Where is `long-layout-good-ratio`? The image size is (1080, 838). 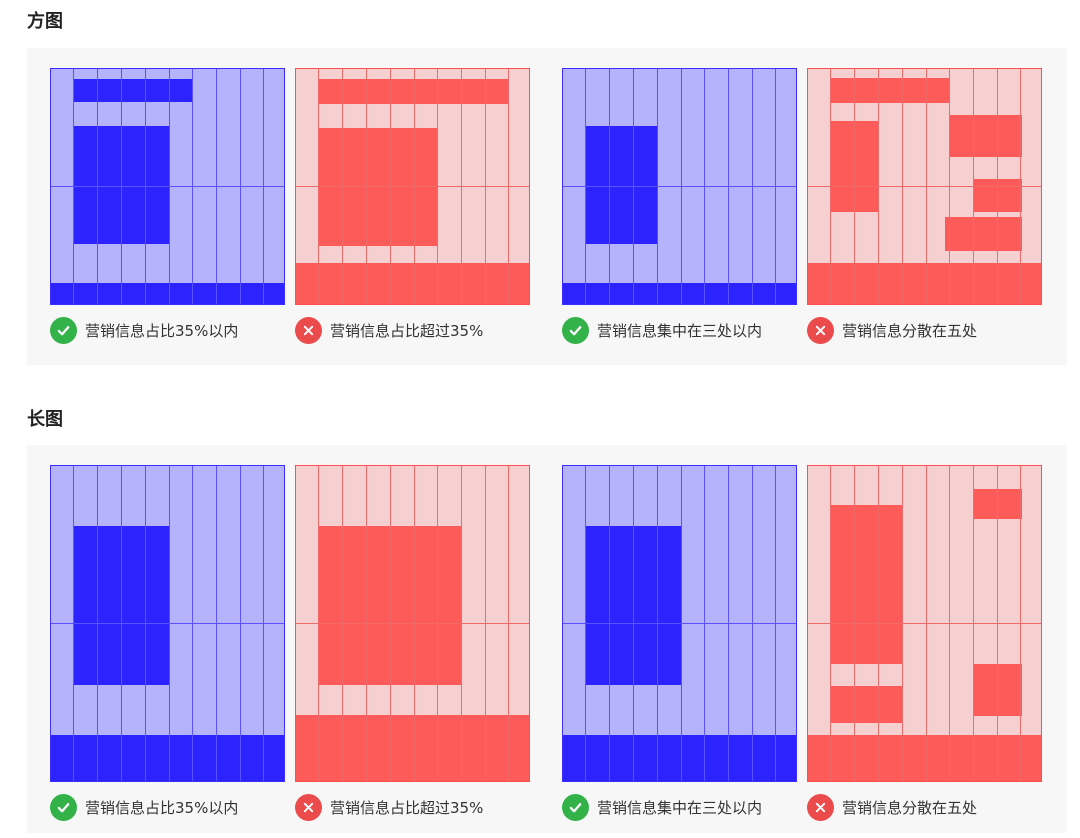 long-layout-good-ratio is located at coordinates (167, 623).